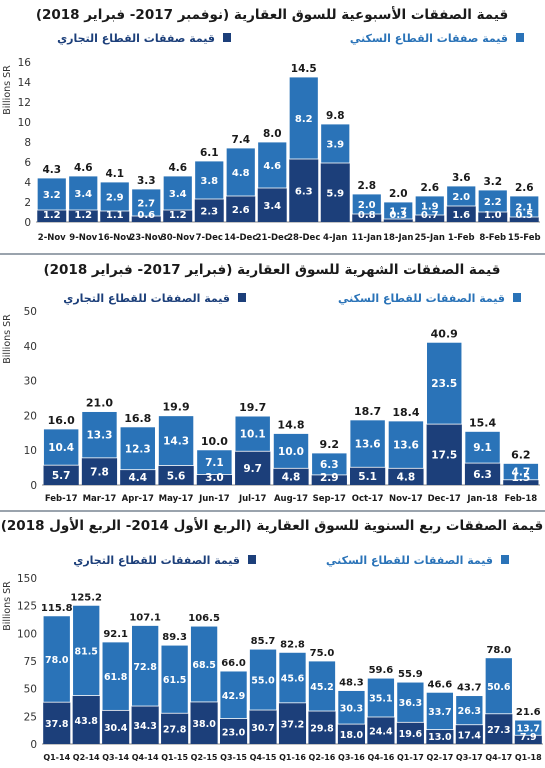  What do you see at coordinates (233, 663) in the screenshot?
I see `data-label-total: 66.0` at bounding box center [233, 663].